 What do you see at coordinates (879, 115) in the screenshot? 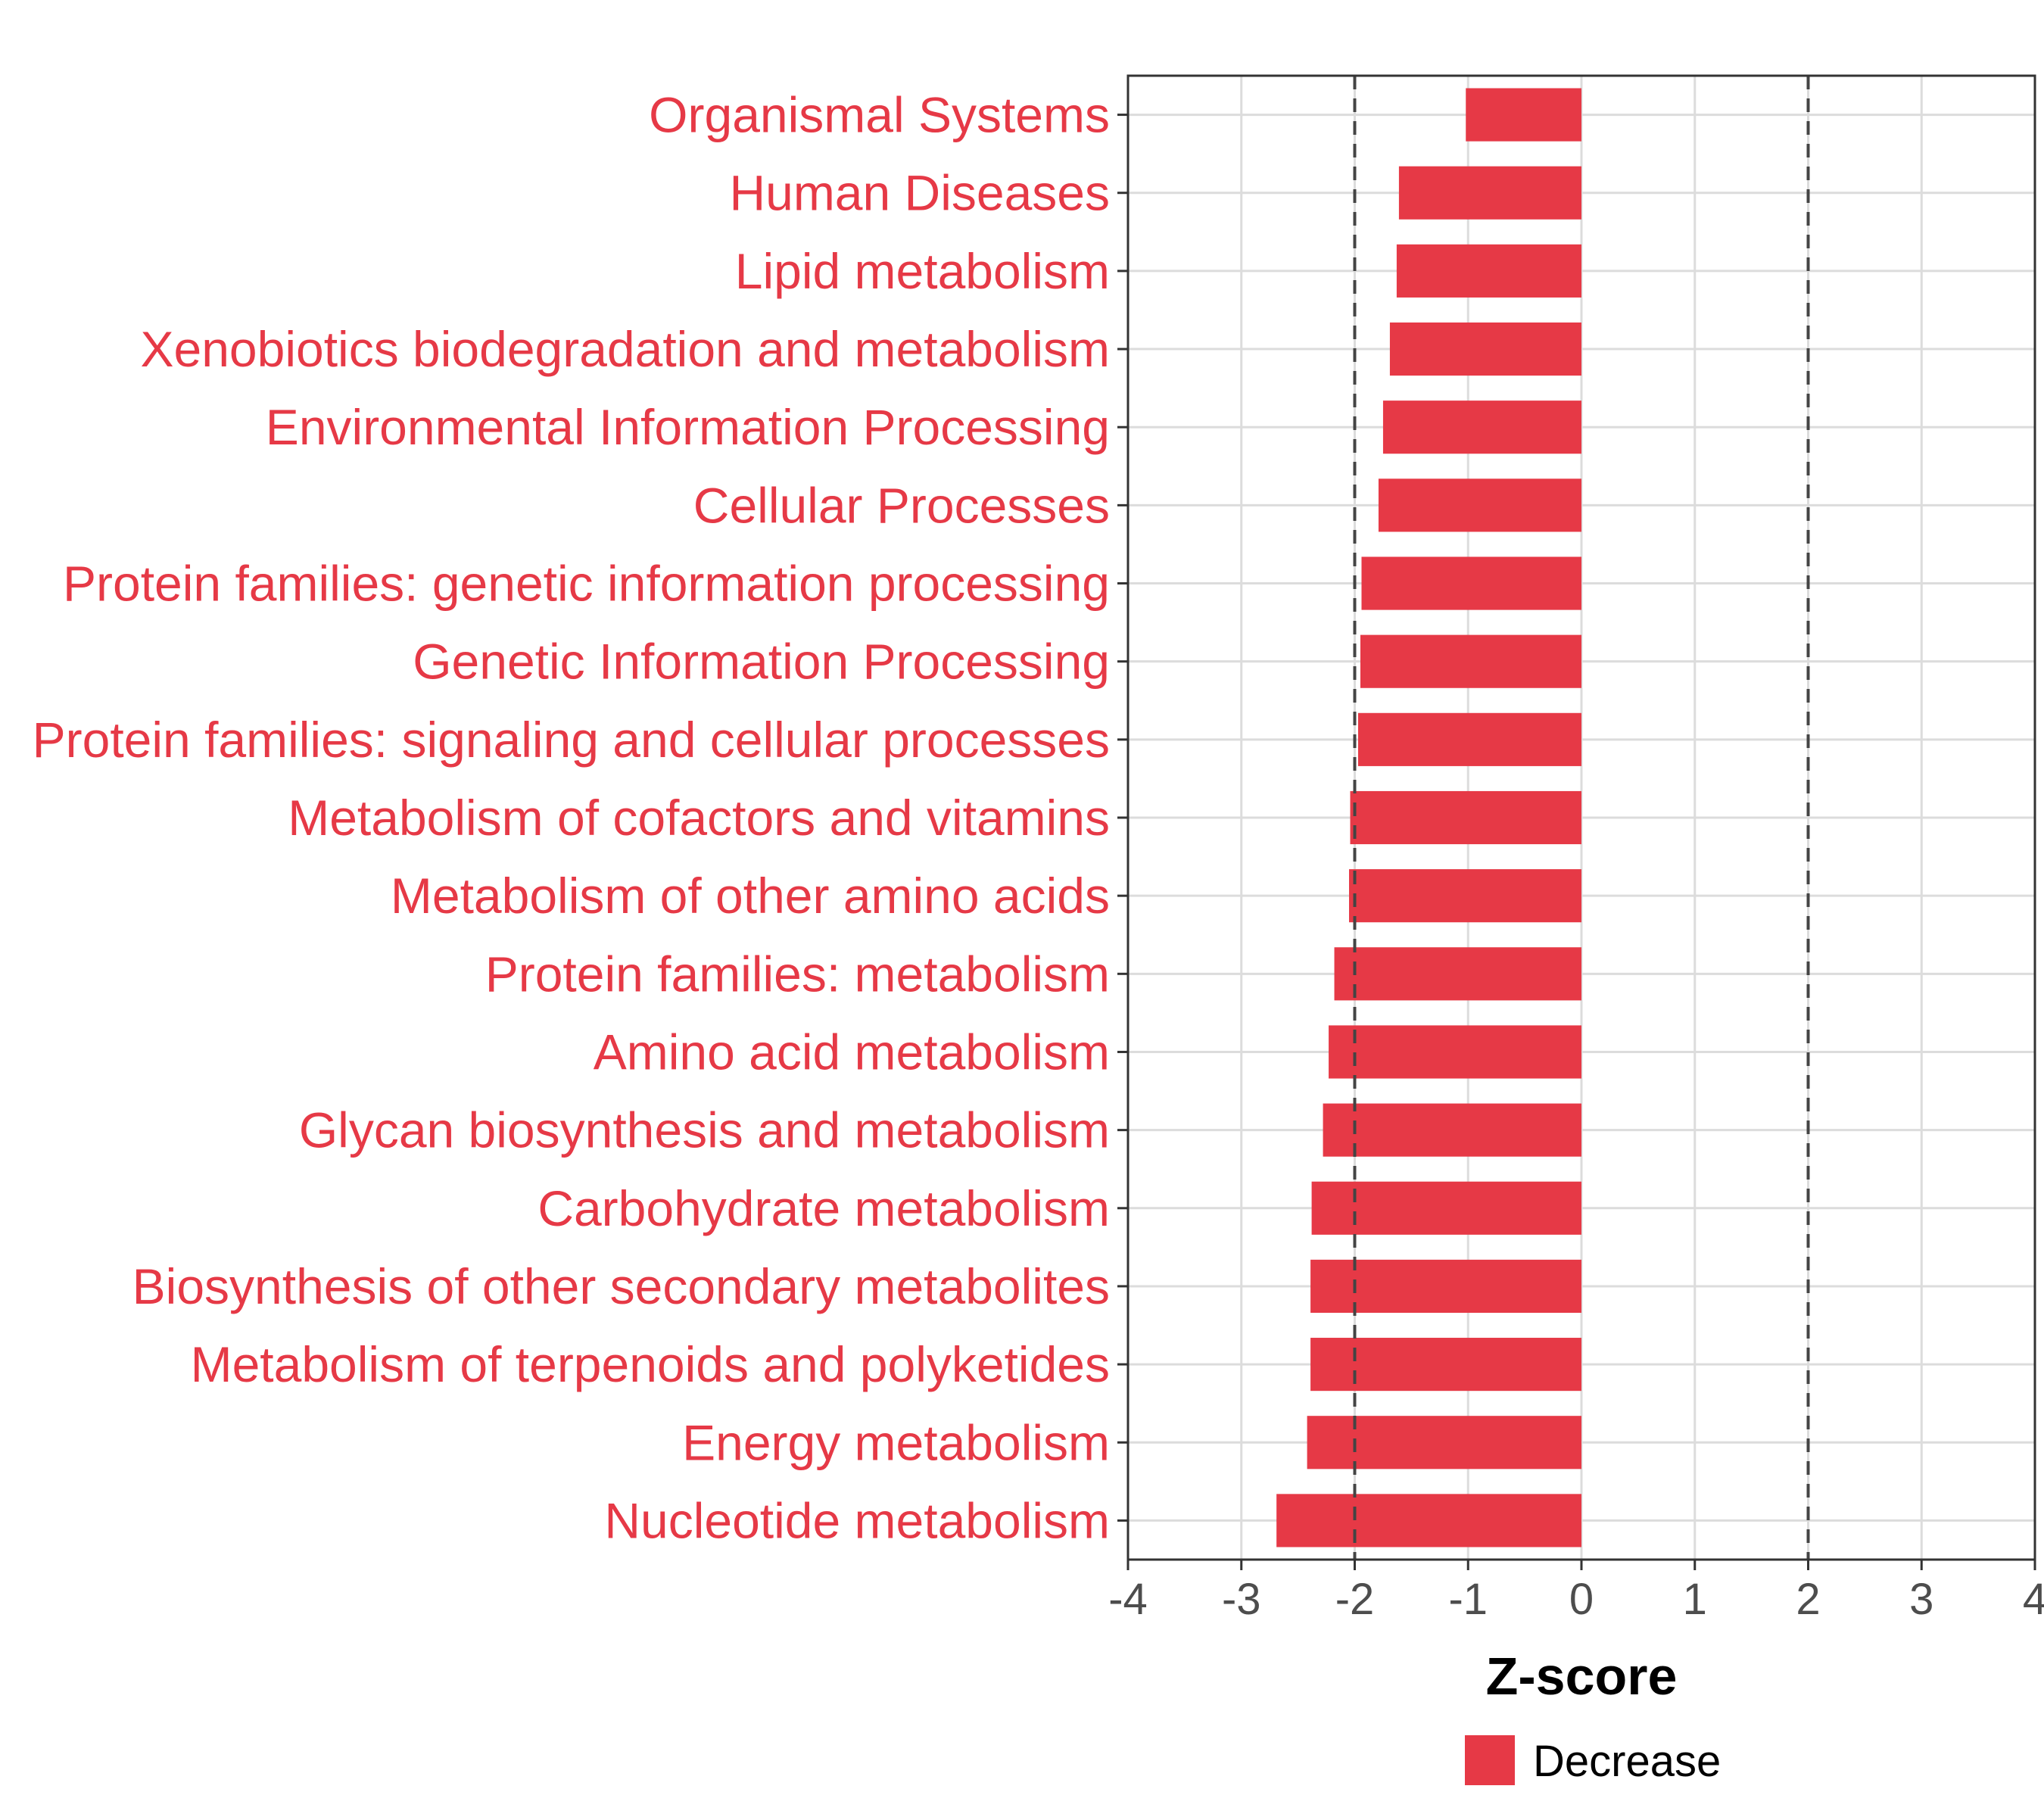
I see `category-label: Organismal Systems` at bounding box center [879, 115].